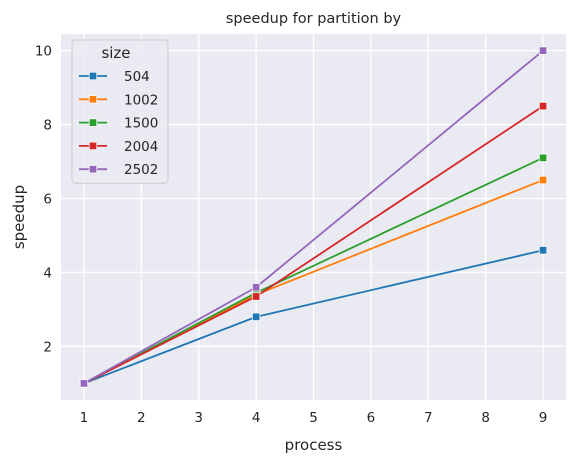 The image size is (572, 463). What do you see at coordinates (141, 100) in the screenshot?
I see `legend-label: 1002` at bounding box center [141, 100].